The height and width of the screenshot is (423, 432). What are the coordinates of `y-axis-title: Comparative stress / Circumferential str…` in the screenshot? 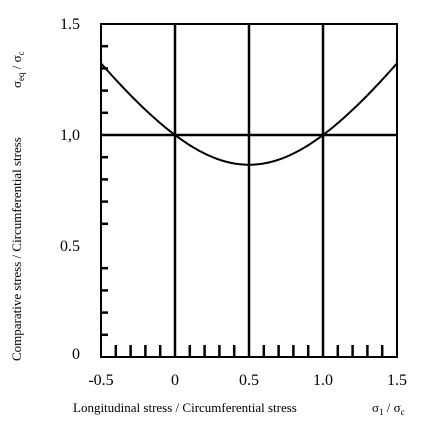 It's located at (16, 249).